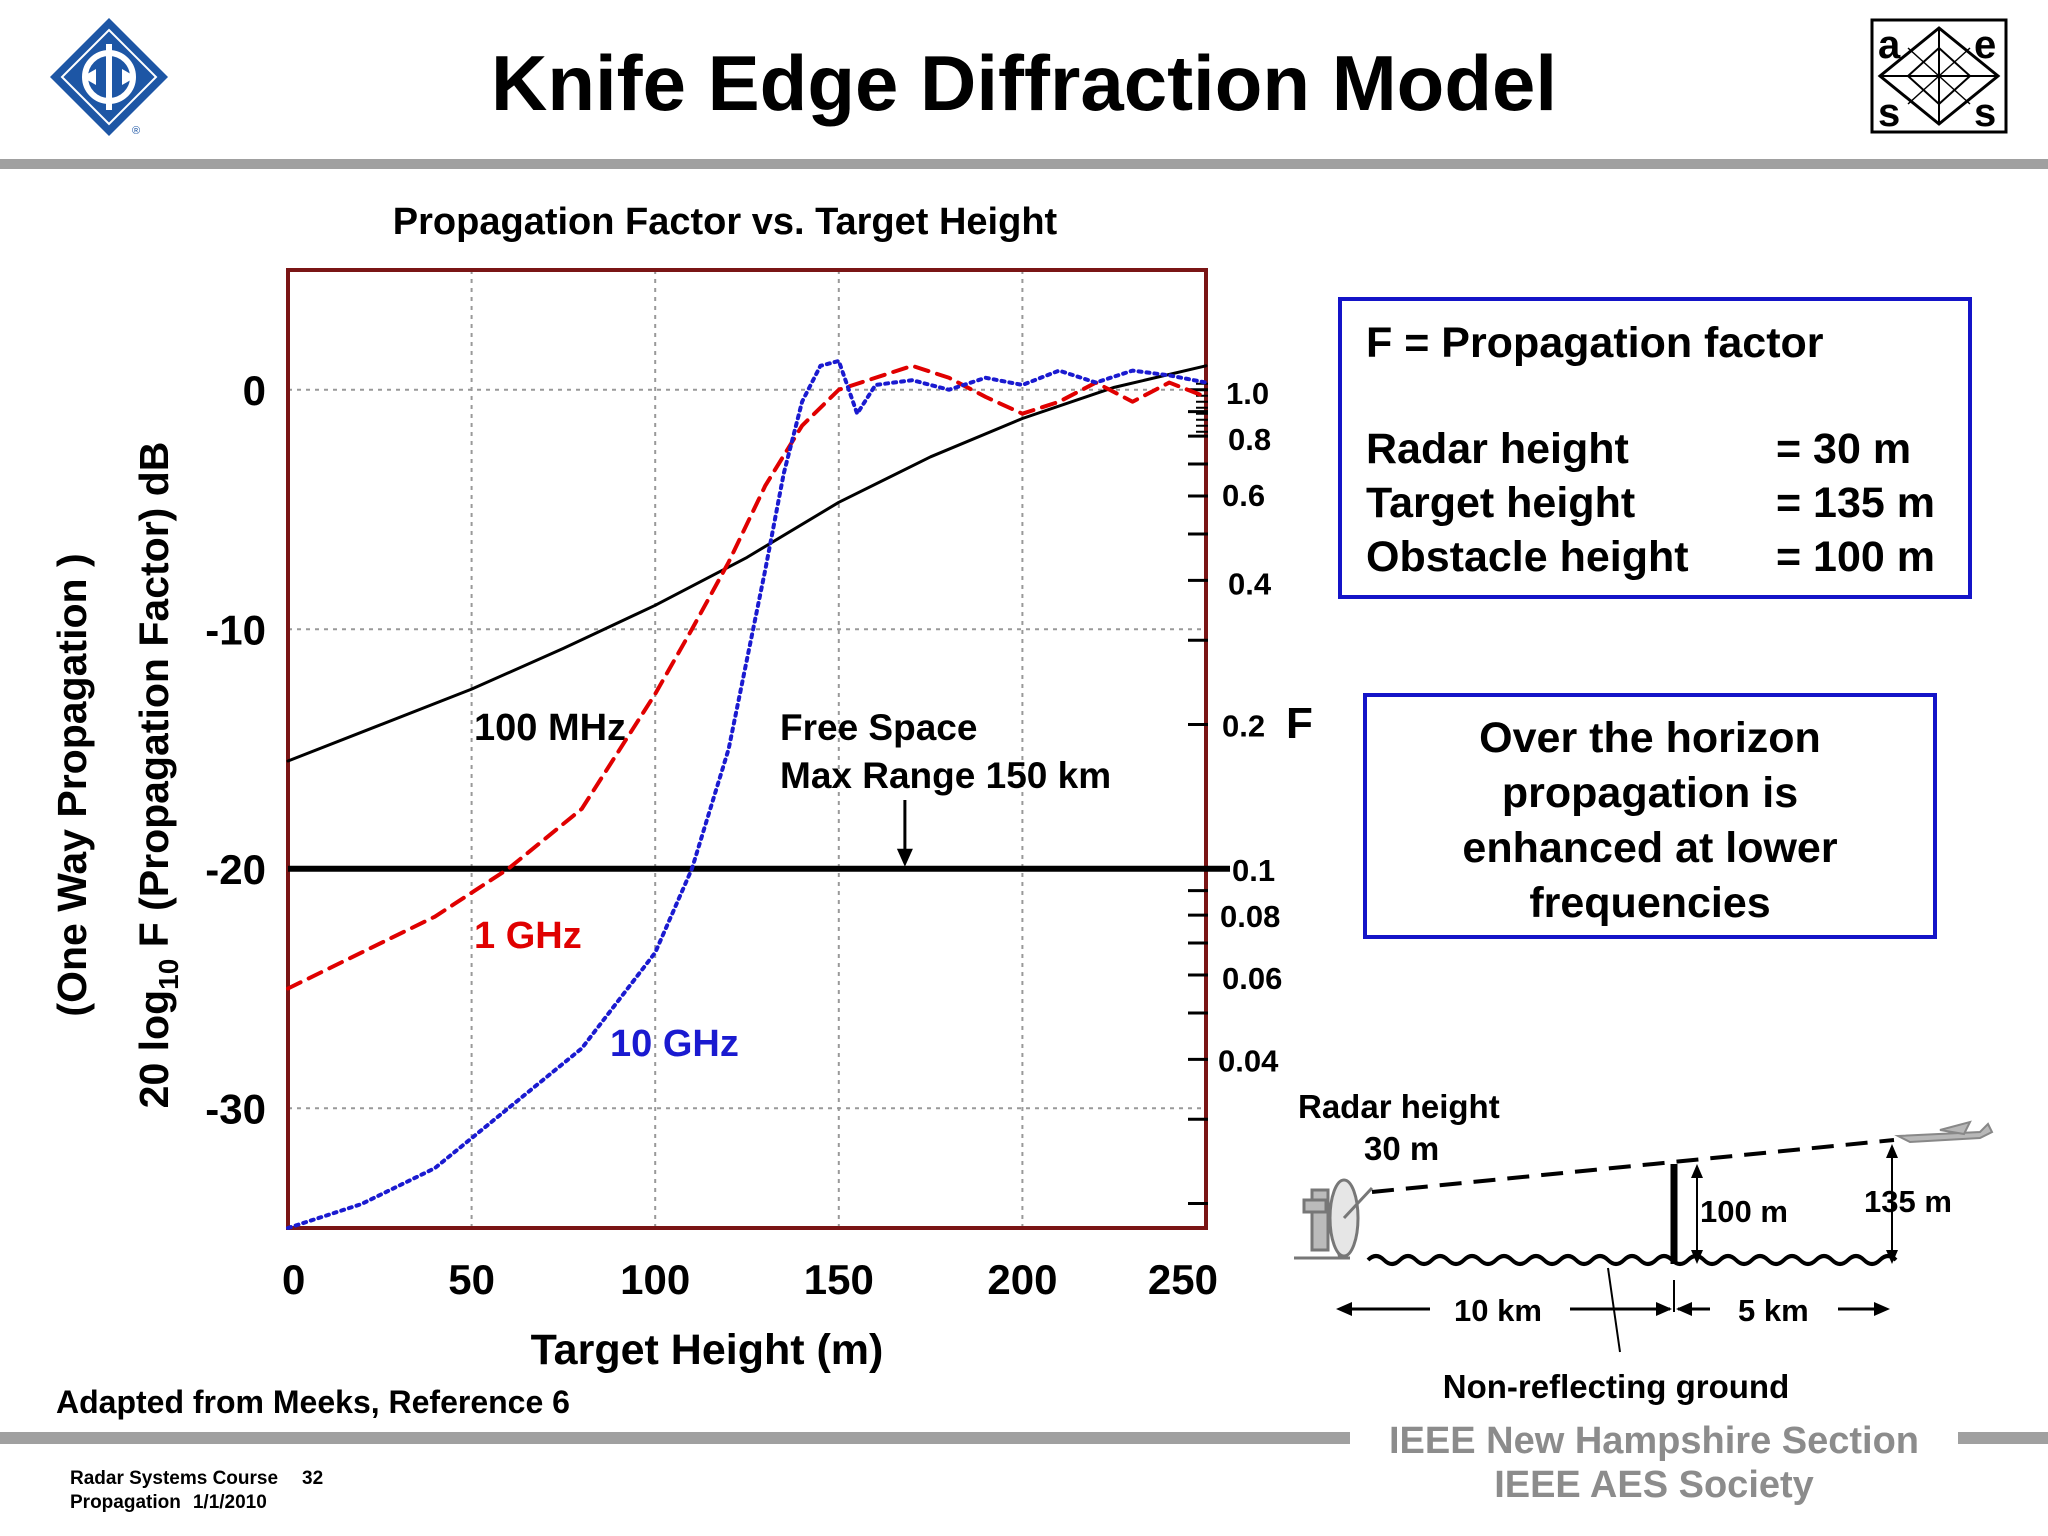 This screenshot has width=2048, height=1536. I want to click on series-line, so click(747, 563).